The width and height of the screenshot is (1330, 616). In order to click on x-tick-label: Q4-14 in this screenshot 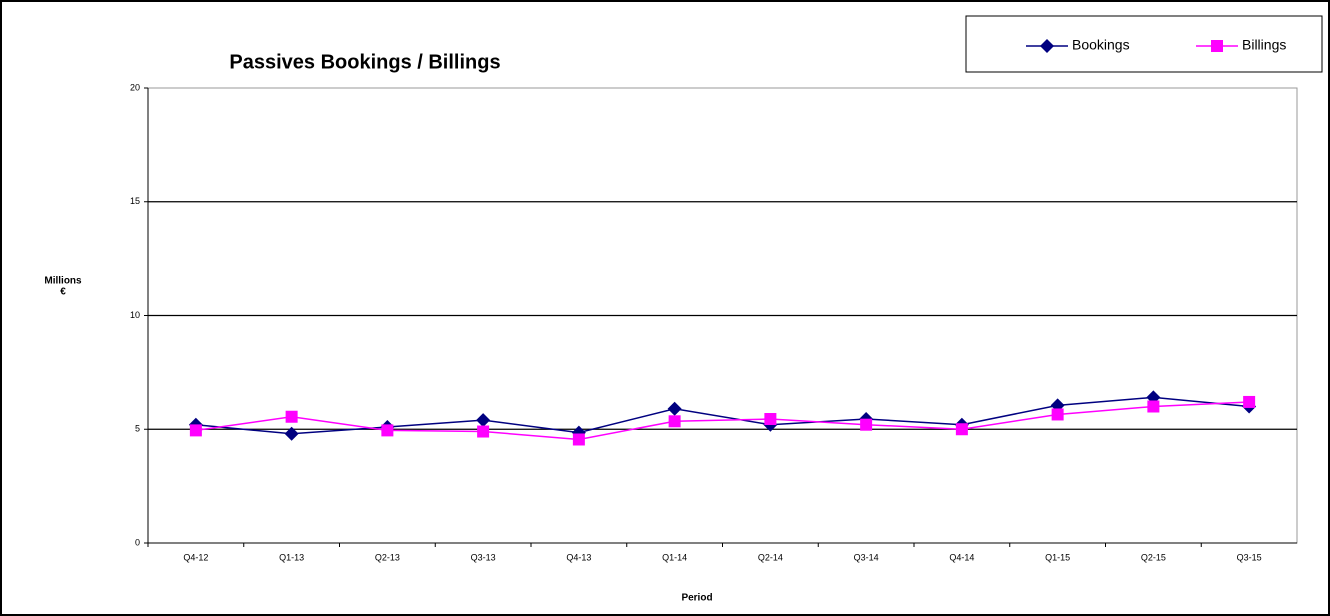, I will do `click(961, 557)`.